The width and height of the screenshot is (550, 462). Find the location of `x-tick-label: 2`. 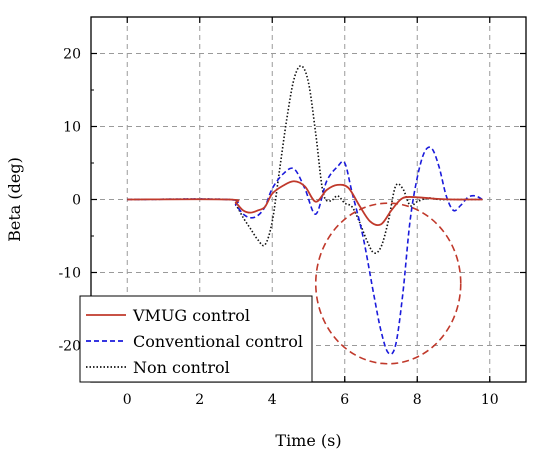

x-tick-label: 2 is located at coordinates (199, 400).